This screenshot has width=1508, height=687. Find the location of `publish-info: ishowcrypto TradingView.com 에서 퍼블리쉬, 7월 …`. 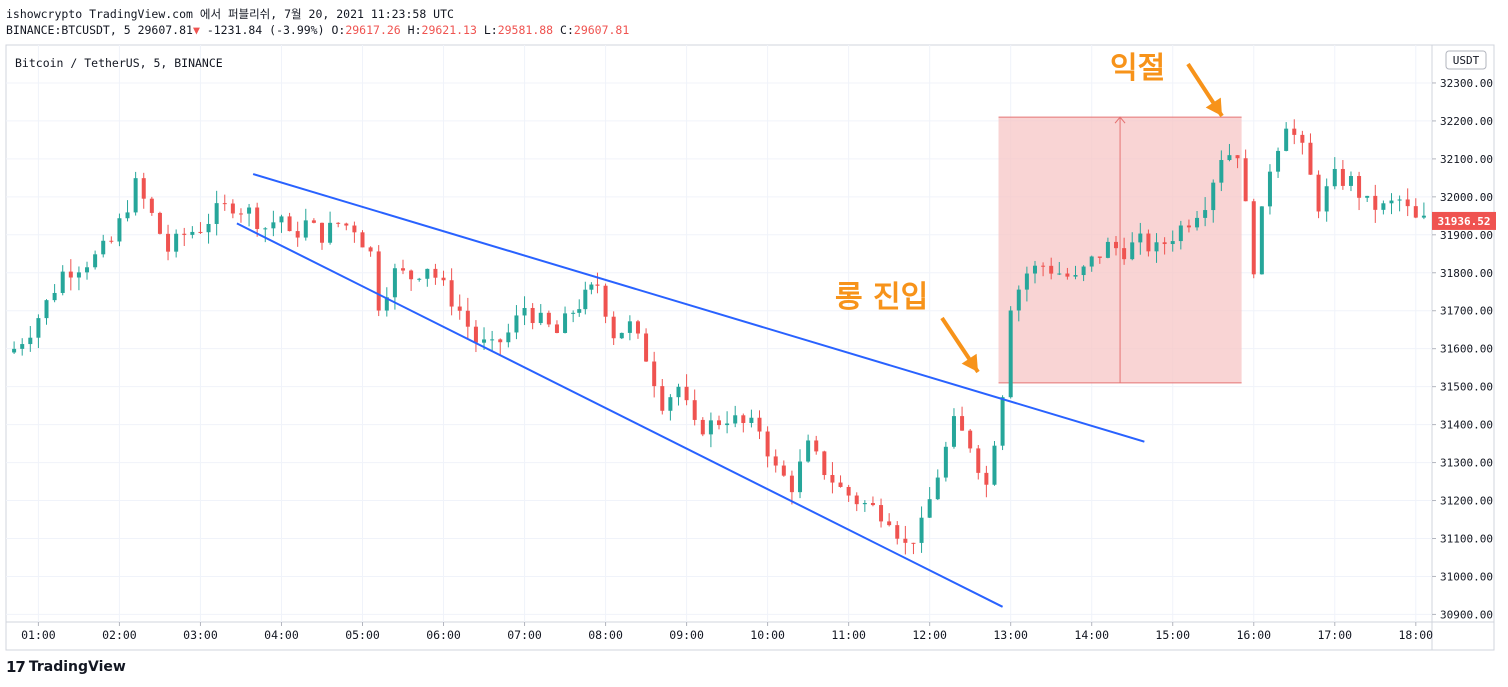

publish-info: ishowcrypto TradingView.com 에서 퍼블리쉬, 7월 … is located at coordinates (230, 14).